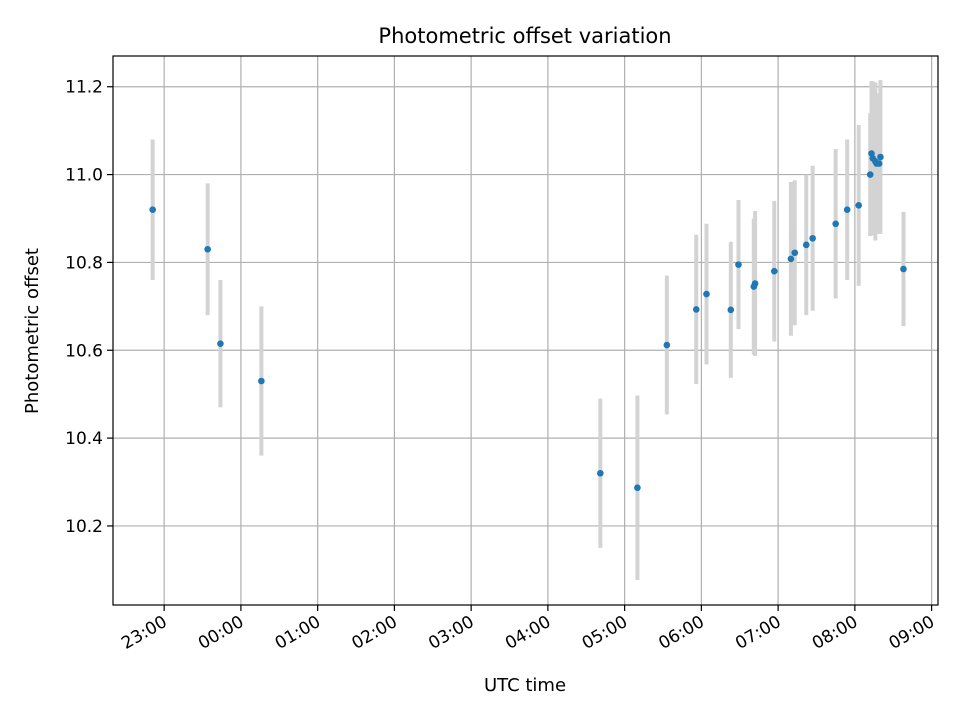  Describe the element at coordinates (32, 331) in the screenshot. I see `y-axis-label: Photometric offset` at that location.